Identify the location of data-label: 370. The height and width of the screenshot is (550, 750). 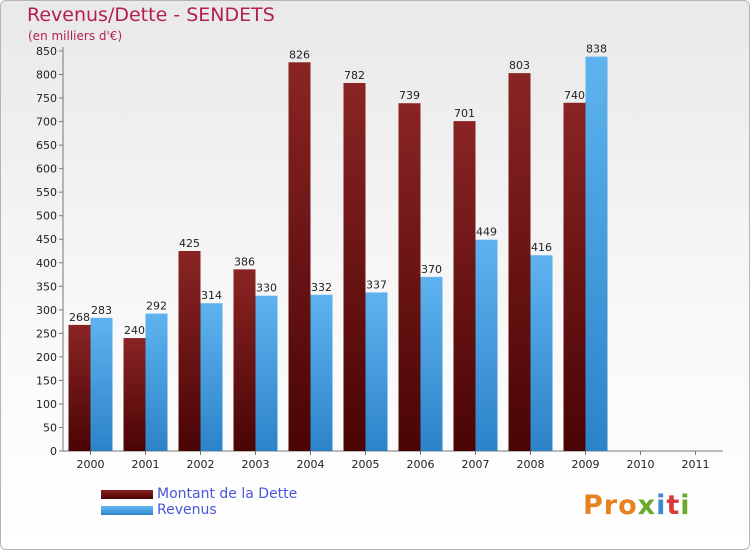
(431, 269).